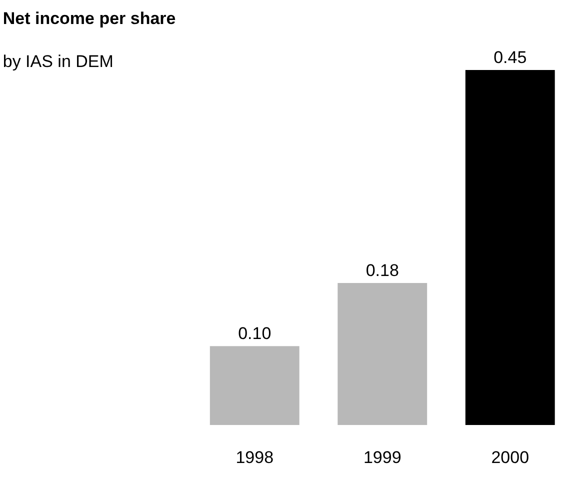 Image resolution: width=574 pixels, height=485 pixels. Describe the element at coordinates (510, 57) in the screenshot. I see `data-label: 0.45` at that location.